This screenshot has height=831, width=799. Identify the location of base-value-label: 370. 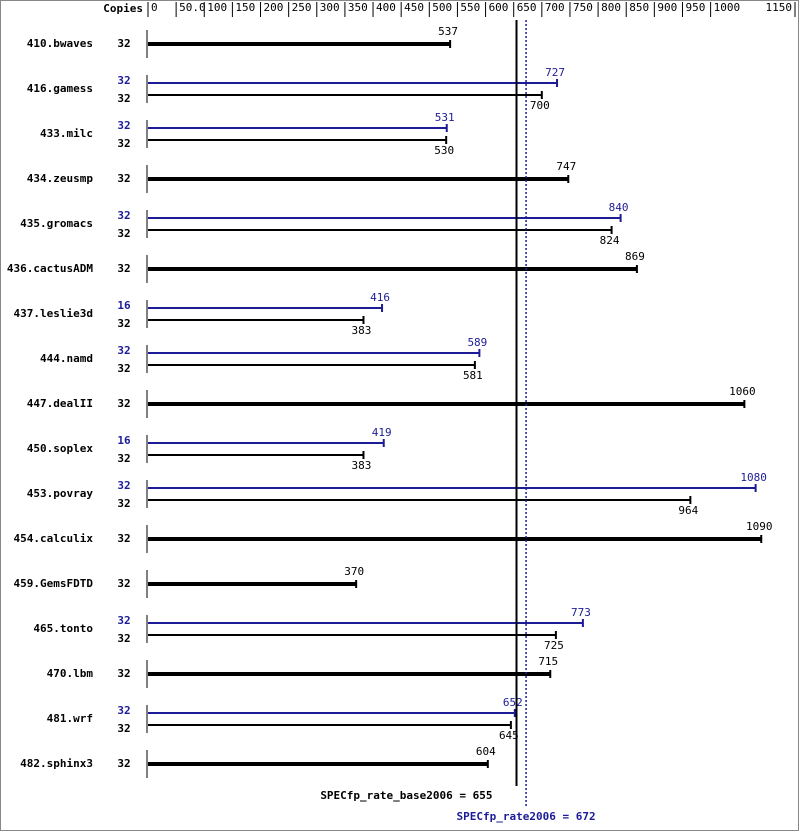
(354, 571).